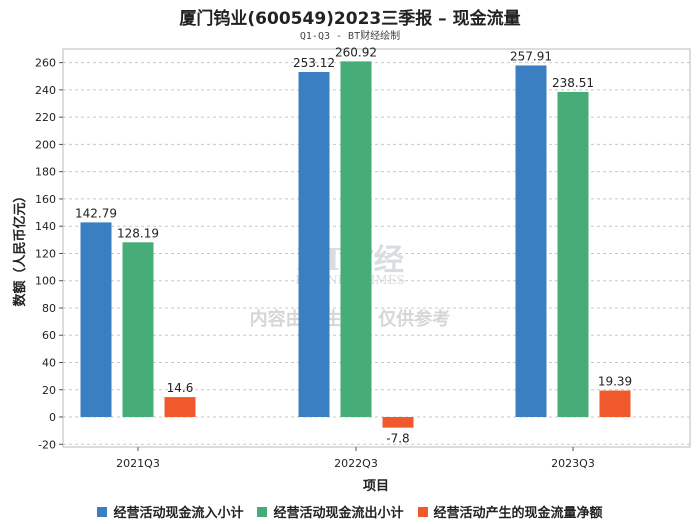 Image resolution: width=700 pixels, height=524 pixels. I want to click on data-label: 14.6, so click(180, 388).